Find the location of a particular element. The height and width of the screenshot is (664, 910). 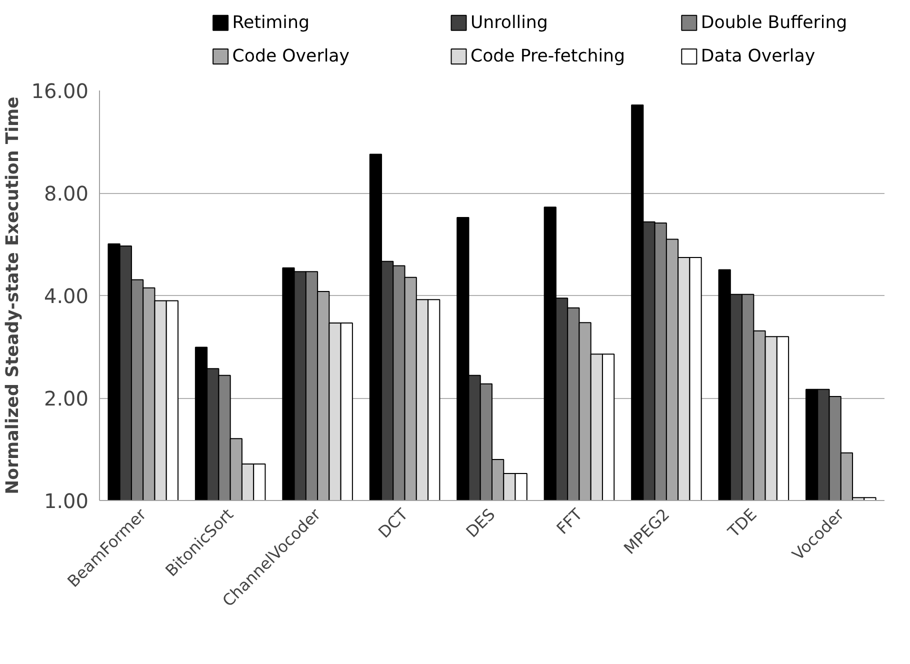

y-tick-label: 2.00 is located at coordinates (66, 398).